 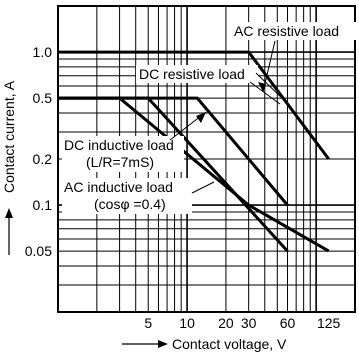 What do you see at coordinates (329, 323) in the screenshot?
I see `x-tick-label: 125` at bounding box center [329, 323].